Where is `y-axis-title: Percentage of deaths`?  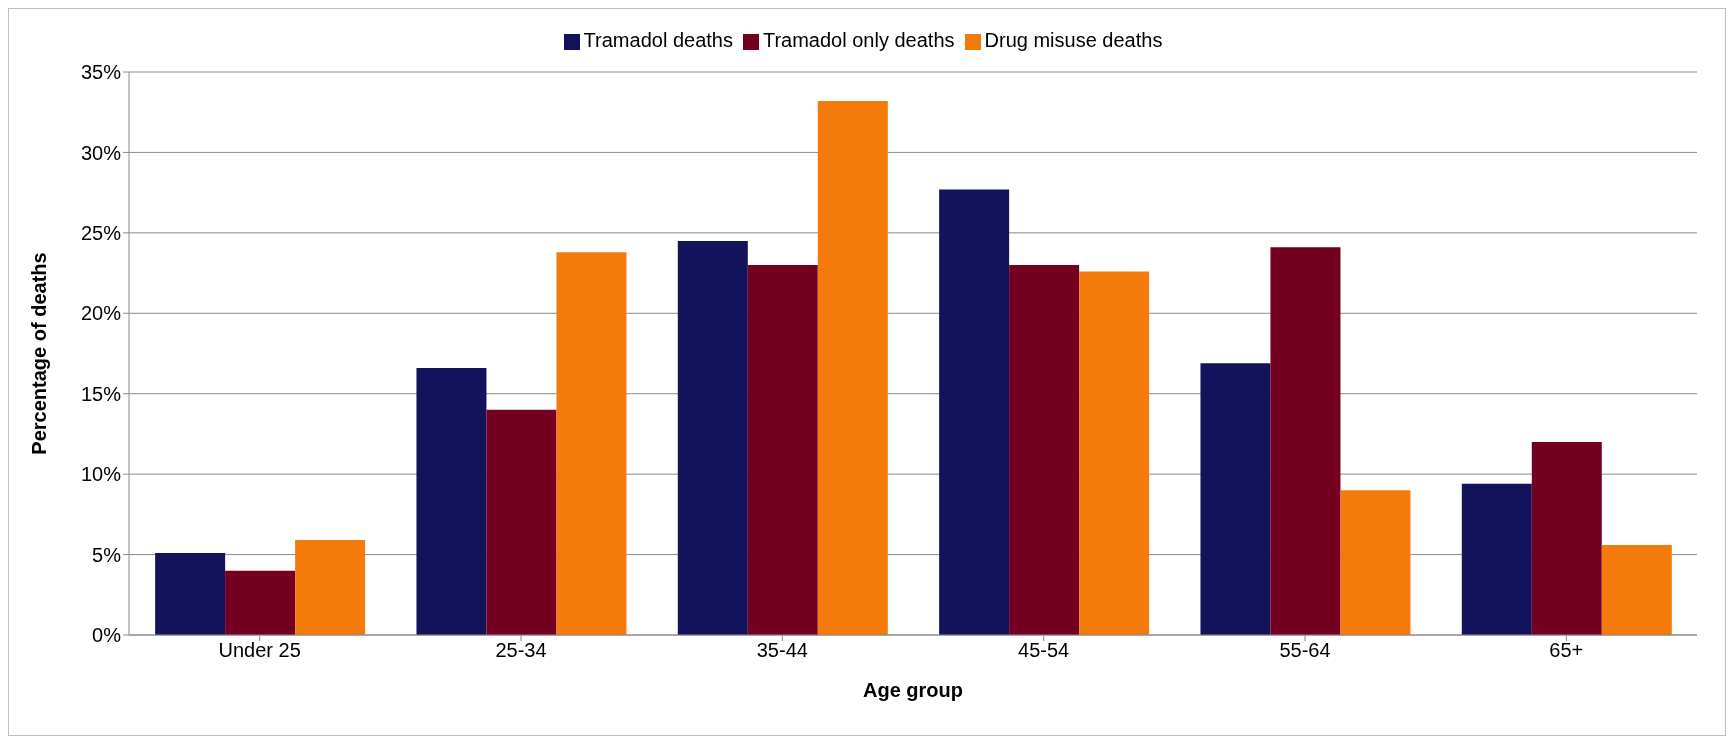
y-axis-title: Percentage of deaths is located at coordinates (39, 353).